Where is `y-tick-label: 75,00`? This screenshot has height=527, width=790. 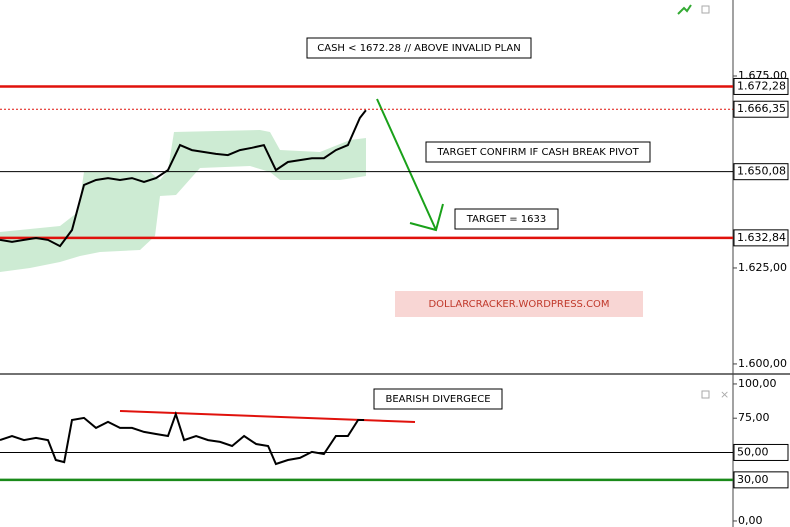
y-tick-label: 75,00 is located at coordinates (754, 417).